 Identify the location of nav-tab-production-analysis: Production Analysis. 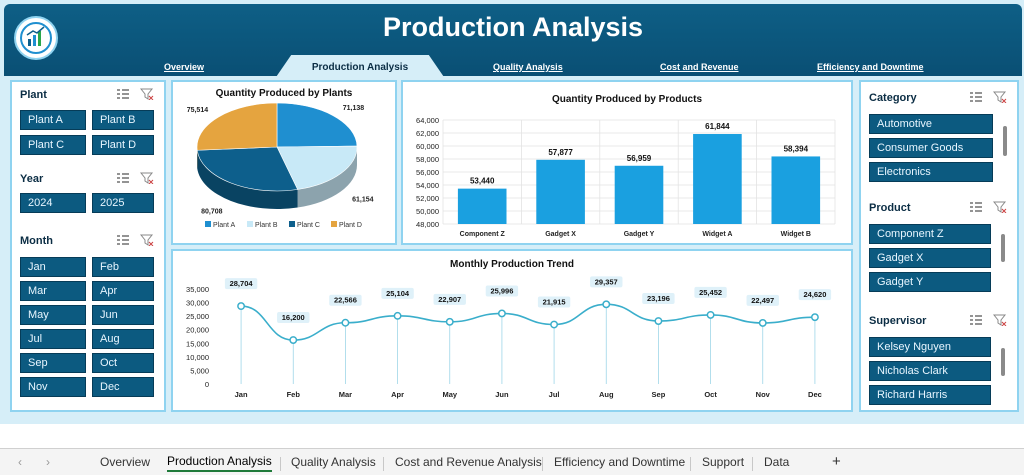
(360, 67).